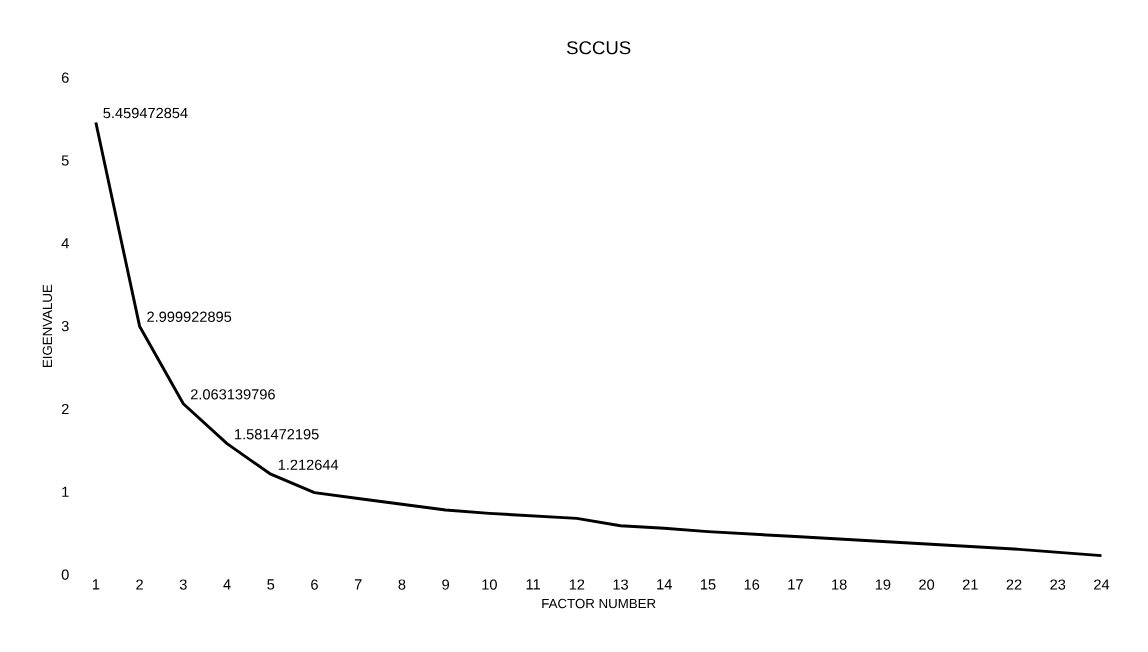 The image size is (1148, 652). What do you see at coordinates (47, 326) in the screenshot?
I see `y-axis-title: EIGENVALUE` at bounding box center [47, 326].